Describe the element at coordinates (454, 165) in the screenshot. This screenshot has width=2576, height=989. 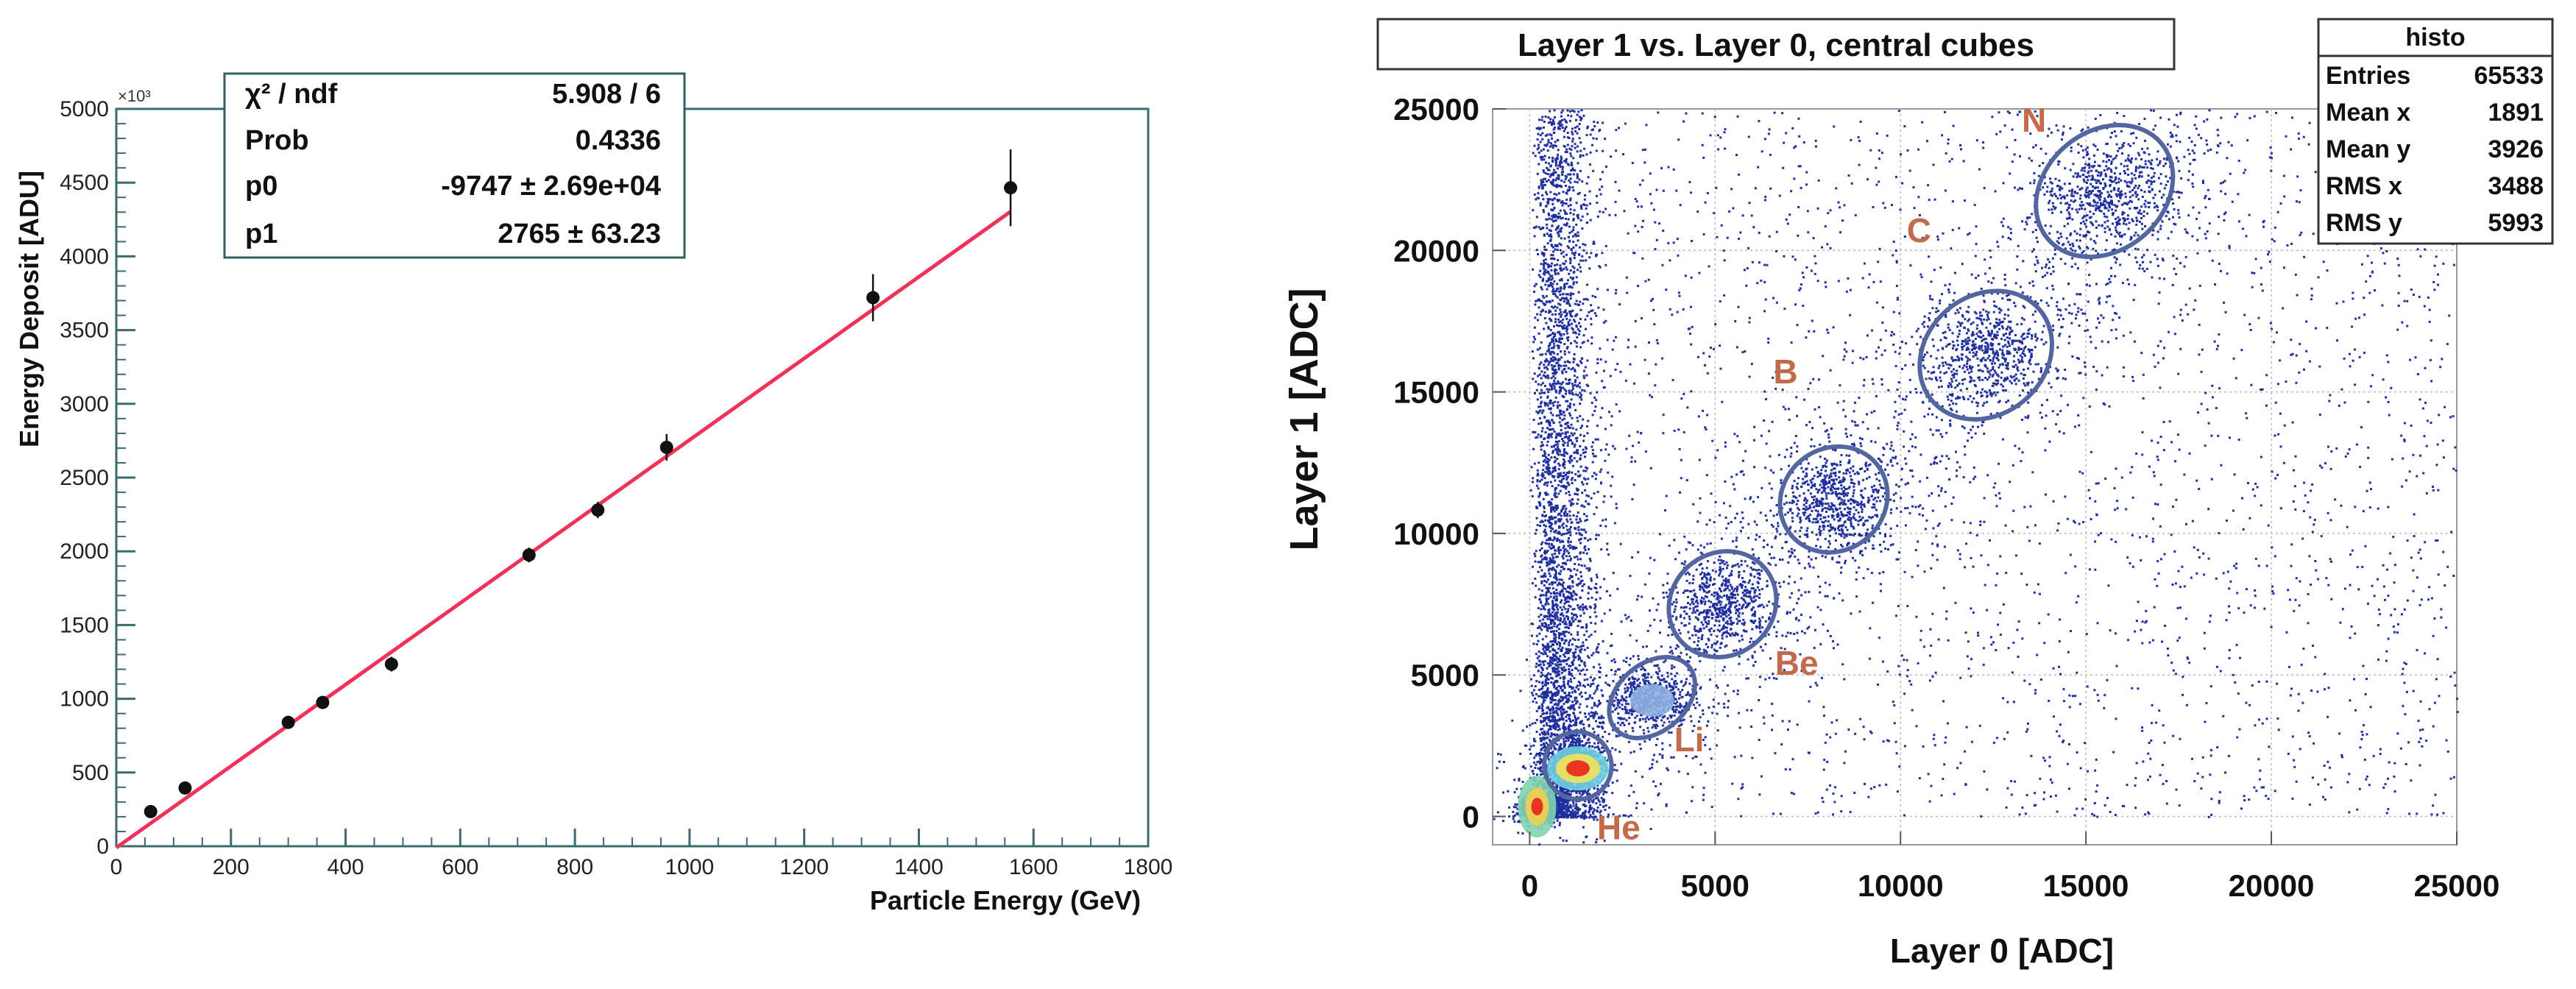
I see `left-stats-frame` at that location.